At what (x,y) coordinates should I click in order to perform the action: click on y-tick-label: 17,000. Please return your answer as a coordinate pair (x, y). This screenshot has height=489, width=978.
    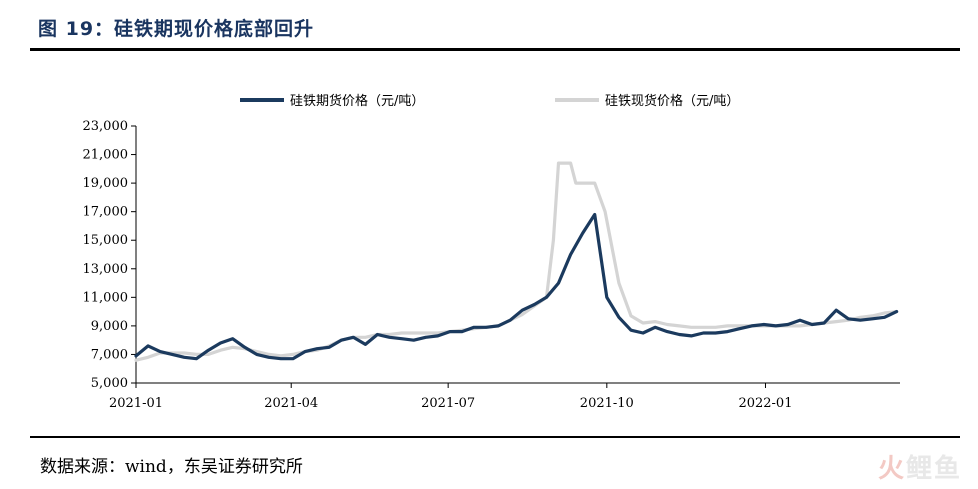
    Looking at the image, I should click on (106, 212).